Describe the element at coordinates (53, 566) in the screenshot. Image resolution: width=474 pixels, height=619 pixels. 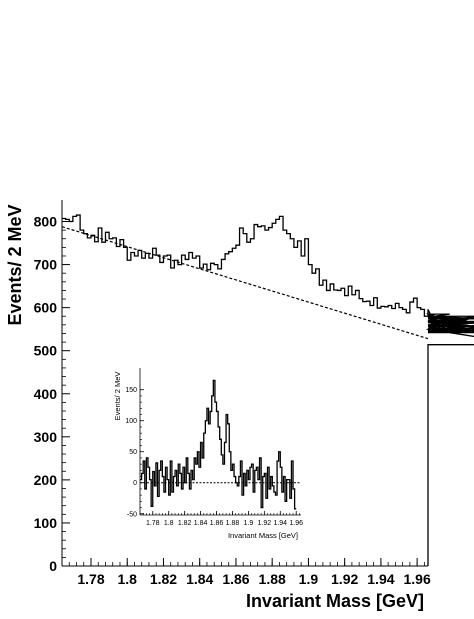
I see `main-y-tick-label: 0` at that location.